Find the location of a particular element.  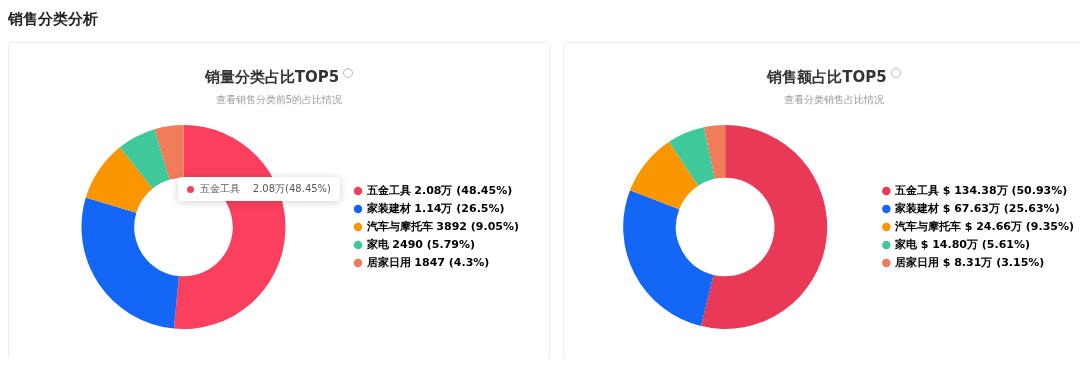

legend-label: 居家日用 $ 8.31万 (3.15%) is located at coordinates (969, 262).